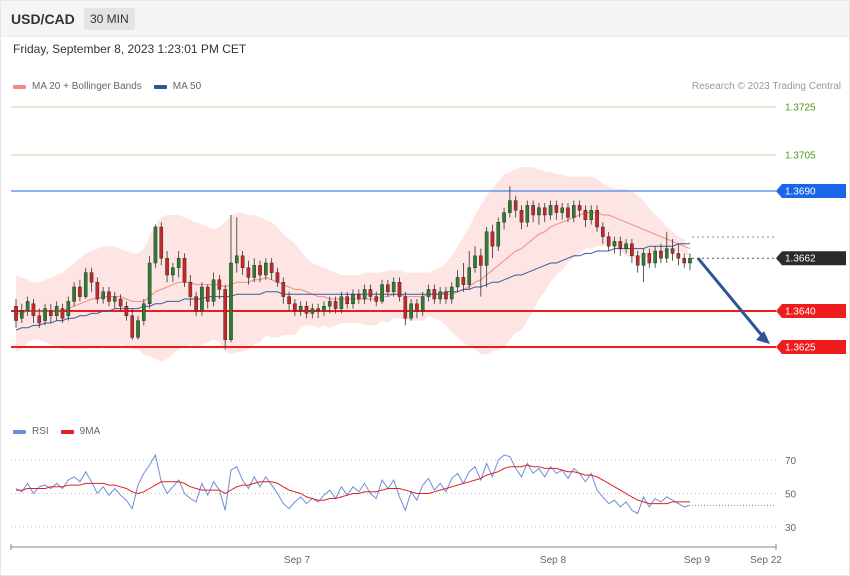 The image size is (850, 576). What do you see at coordinates (553, 560) in the screenshot?
I see `time-tick-label-1: Sep 8` at bounding box center [553, 560].